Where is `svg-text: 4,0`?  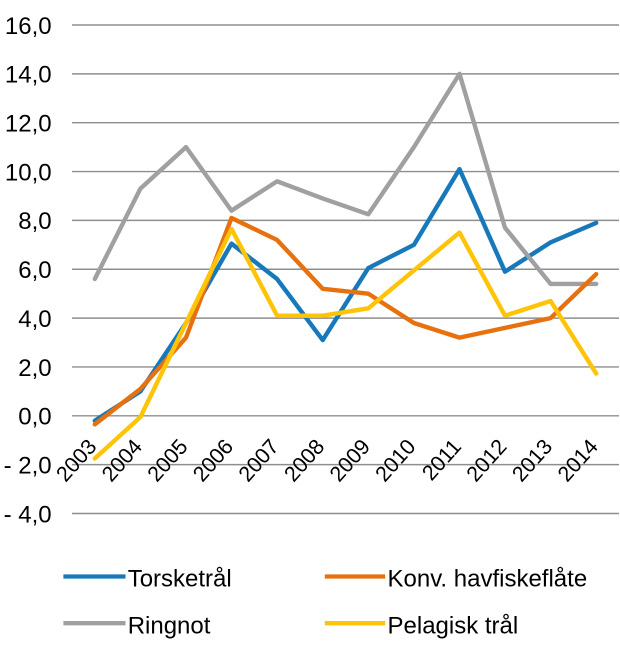 svg-text: 4,0 is located at coordinates (34, 319).